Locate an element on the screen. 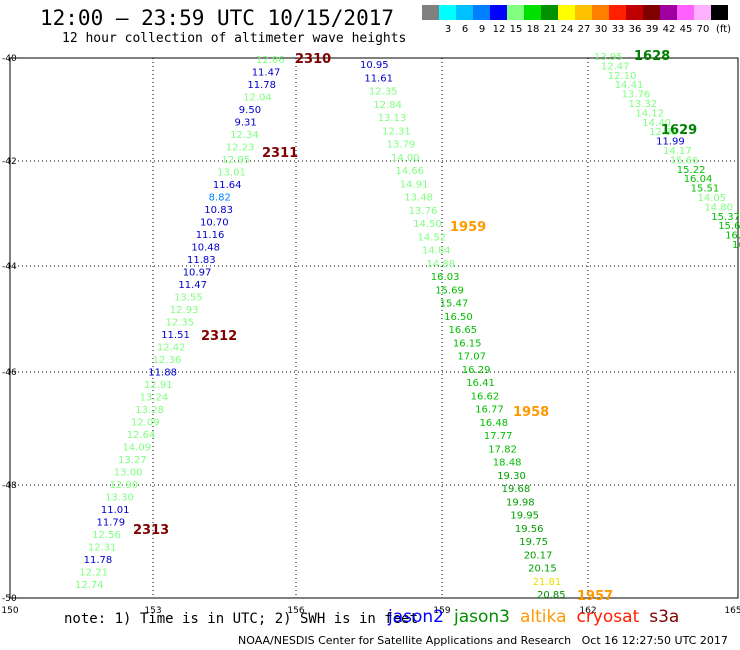  swh-value-track-b: 15.47 is located at coordinates (454, 304).